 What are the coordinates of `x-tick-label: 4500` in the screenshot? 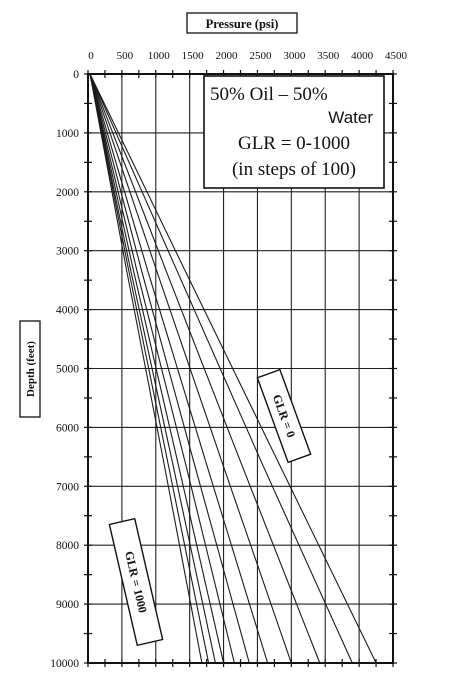 It's located at (396, 56).